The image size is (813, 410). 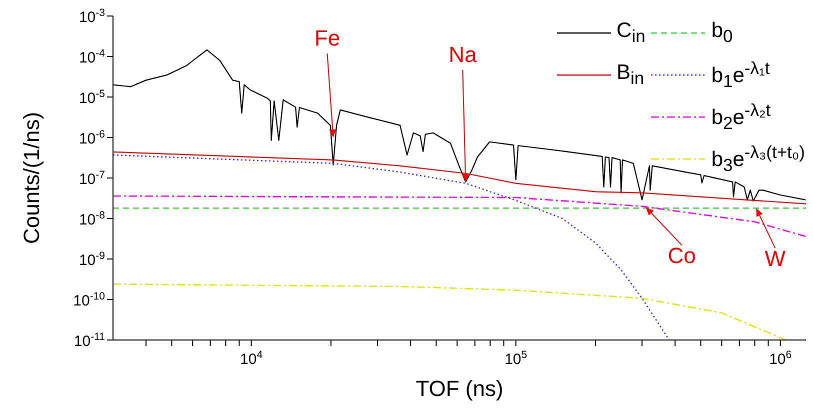 I want to click on y-tick-label: 10$^{-8}$, so click(x=92, y=219).